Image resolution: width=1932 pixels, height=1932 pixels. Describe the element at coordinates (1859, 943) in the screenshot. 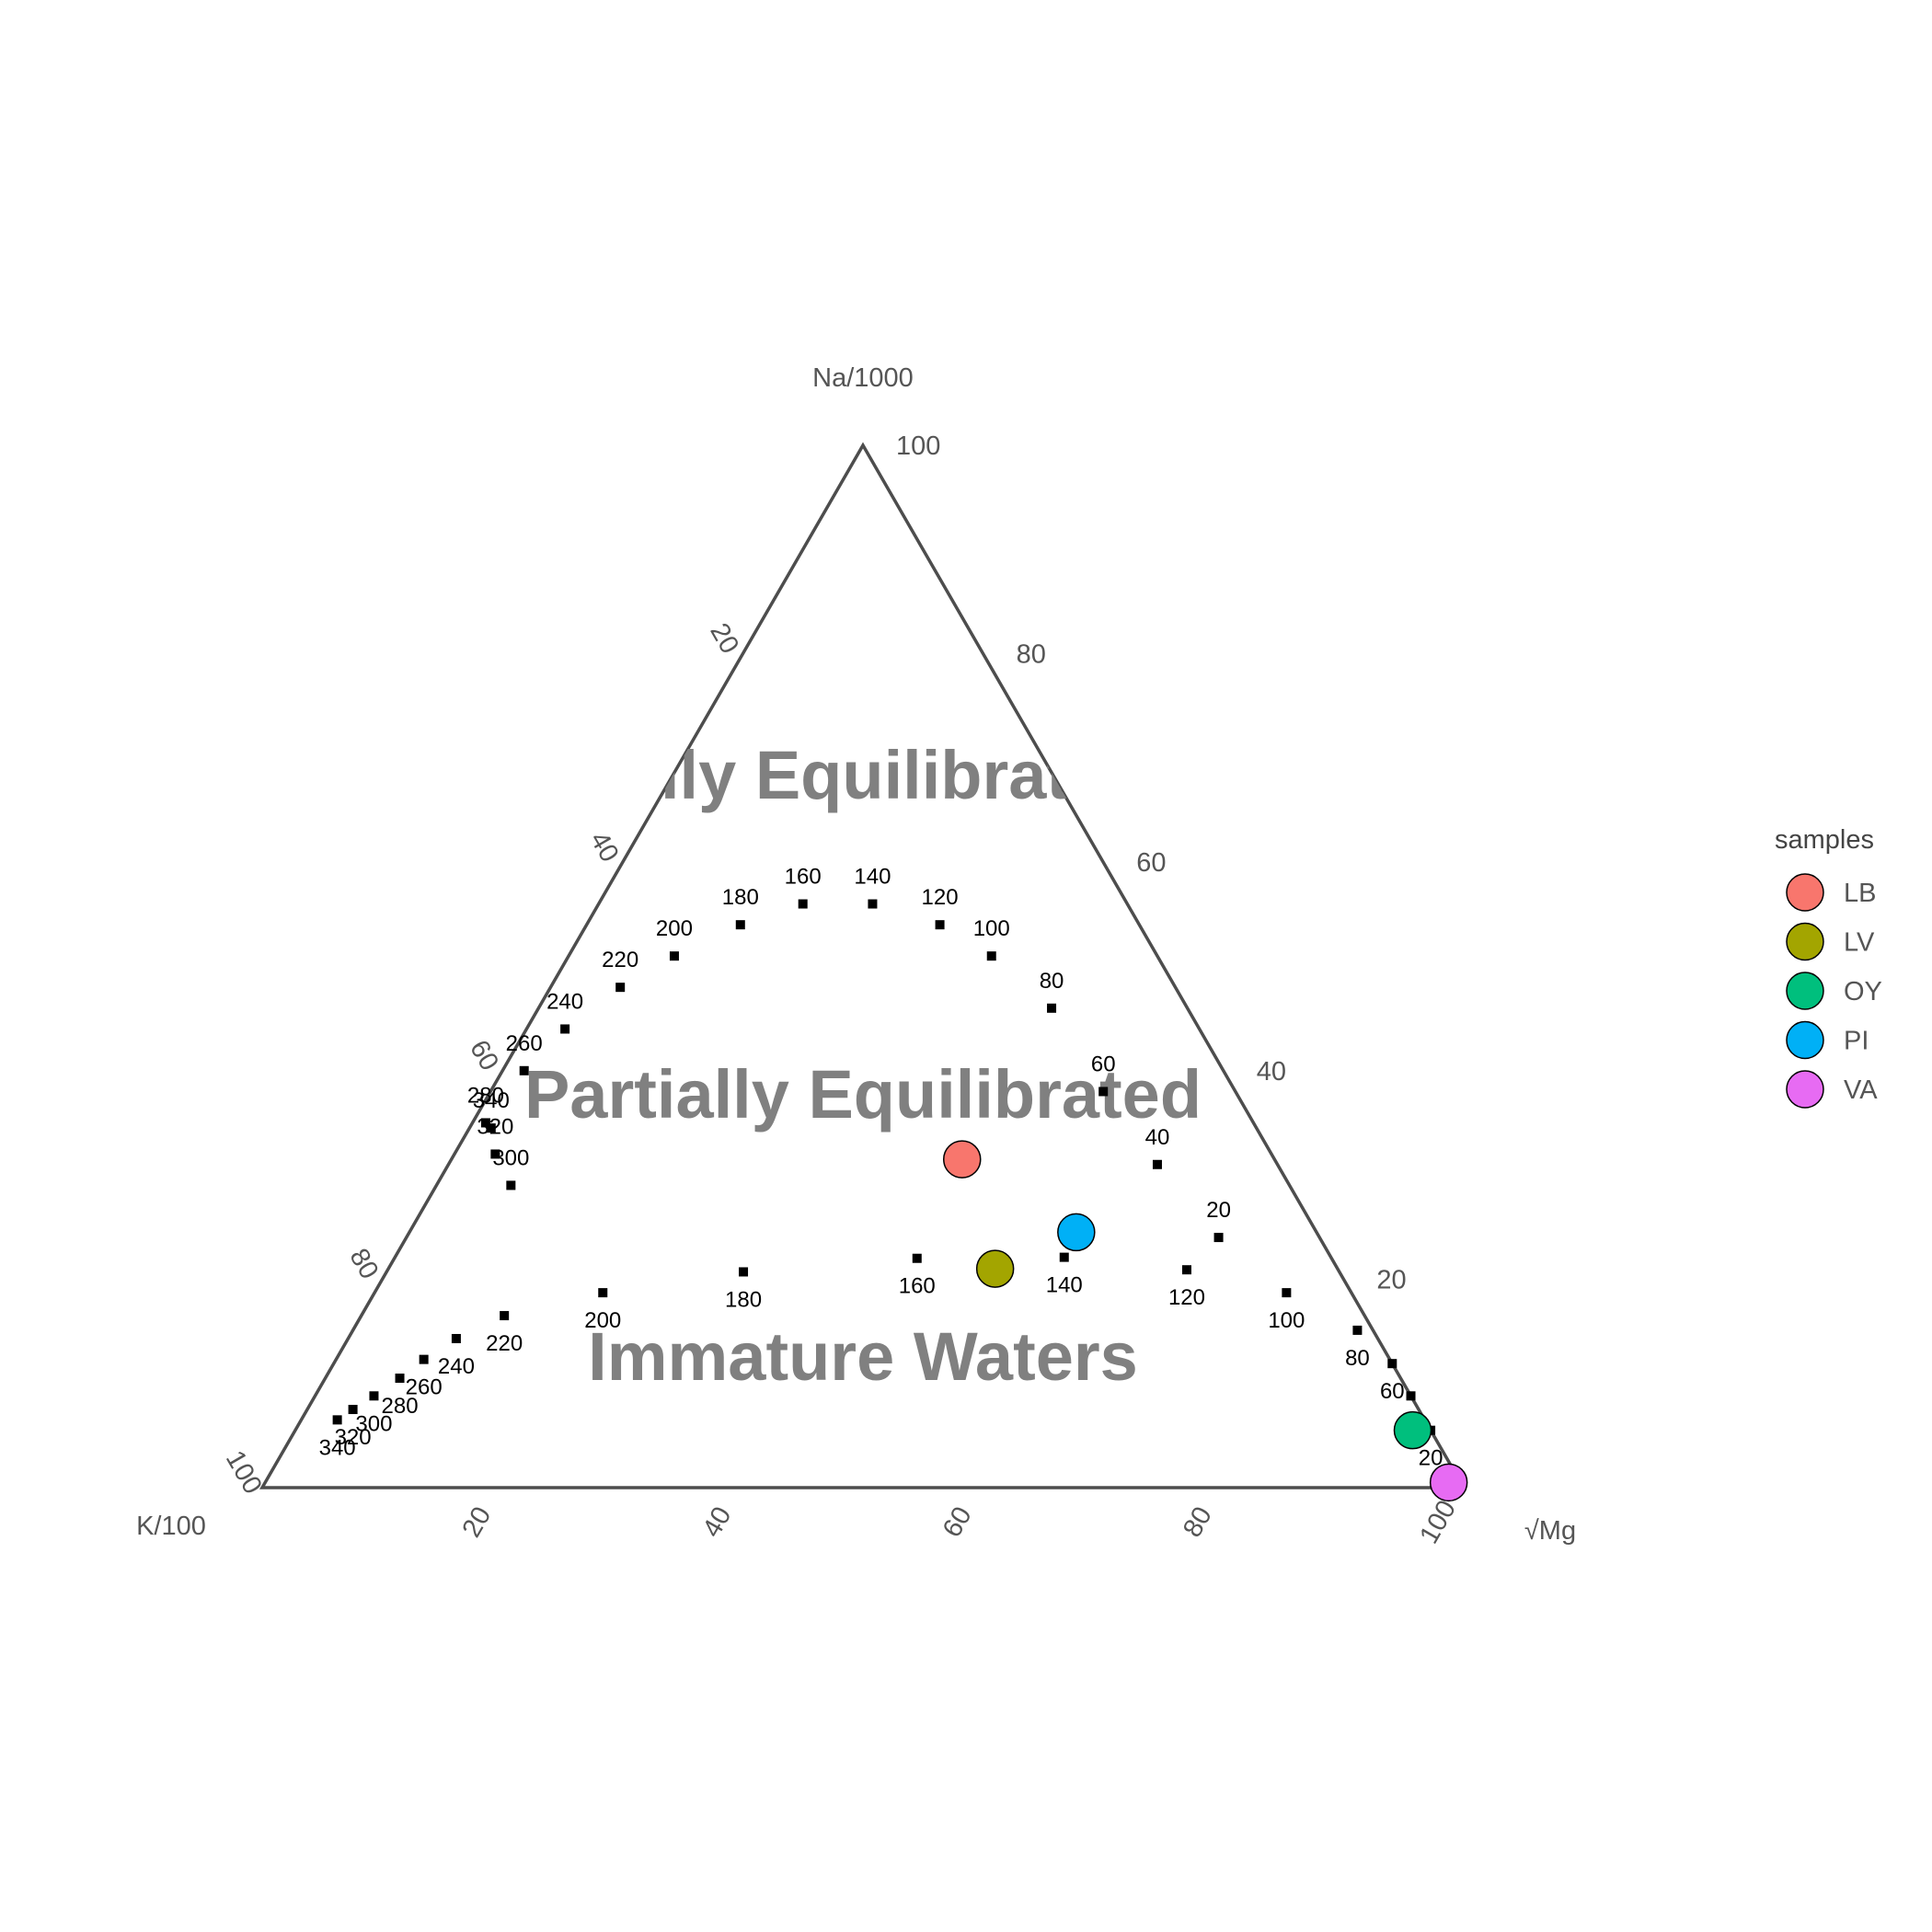

I see `legend-label-lv: LV` at that location.